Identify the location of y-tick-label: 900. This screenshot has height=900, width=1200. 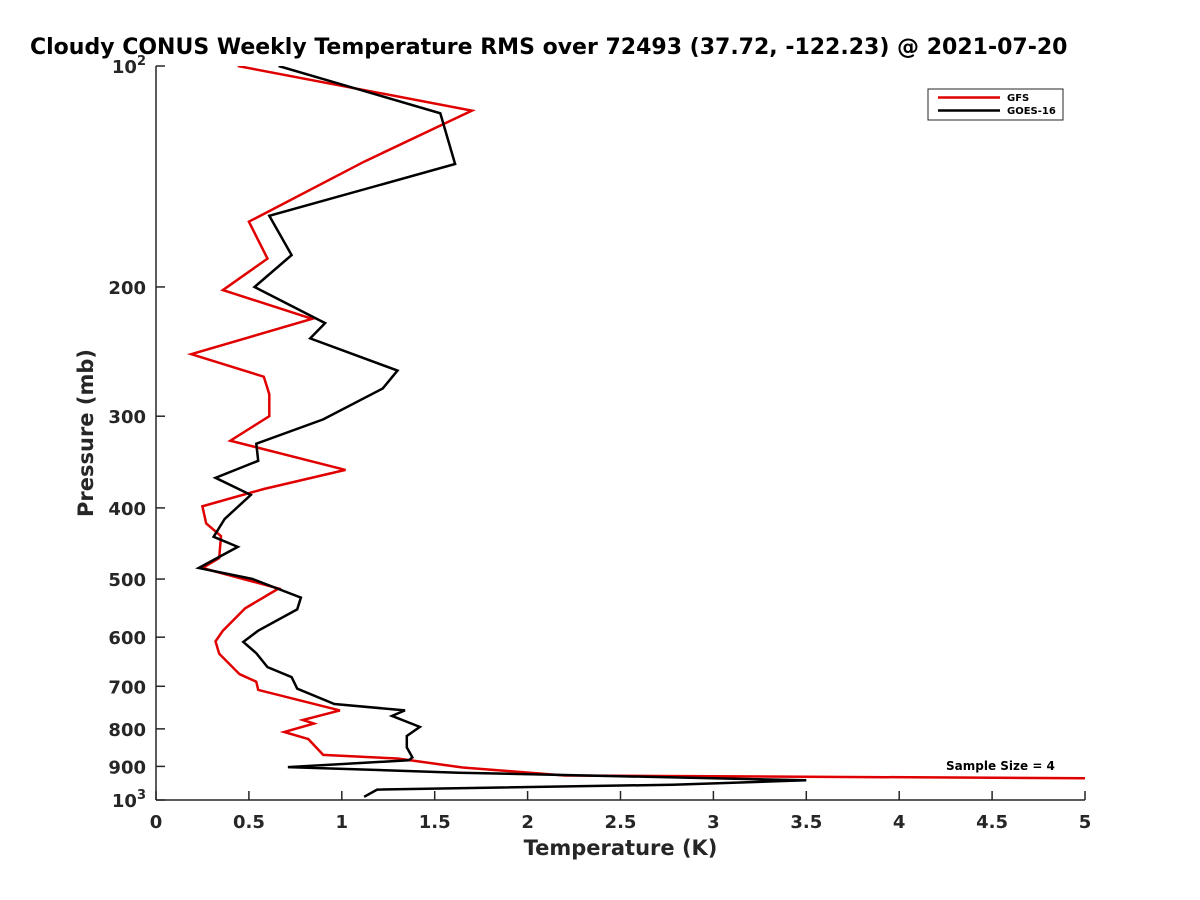
(127, 767).